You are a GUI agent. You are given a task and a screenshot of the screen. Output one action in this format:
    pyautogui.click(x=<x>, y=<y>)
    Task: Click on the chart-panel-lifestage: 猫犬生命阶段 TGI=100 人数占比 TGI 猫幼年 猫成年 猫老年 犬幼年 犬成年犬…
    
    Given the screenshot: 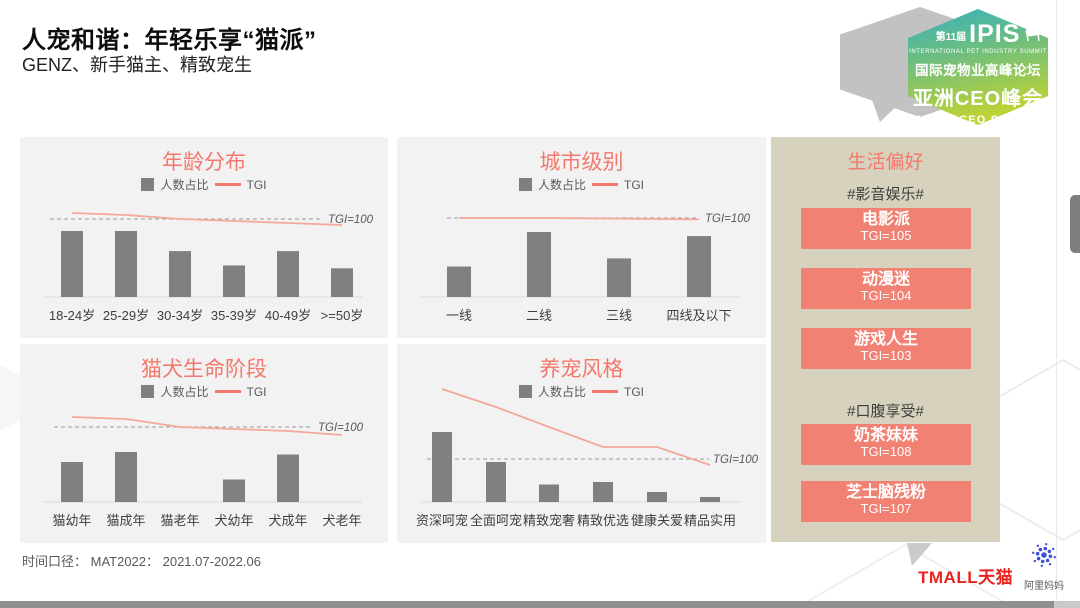 What is the action you would take?
    pyautogui.click(x=204, y=443)
    